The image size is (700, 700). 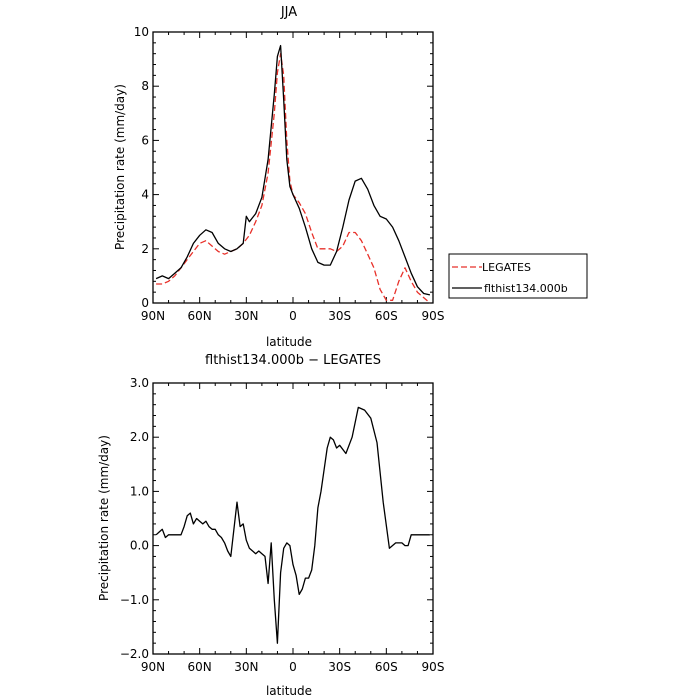 What do you see at coordinates (141, 32) in the screenshot?
I see `top-chart-ytick-label: 10` at bounding box center [141, 32].